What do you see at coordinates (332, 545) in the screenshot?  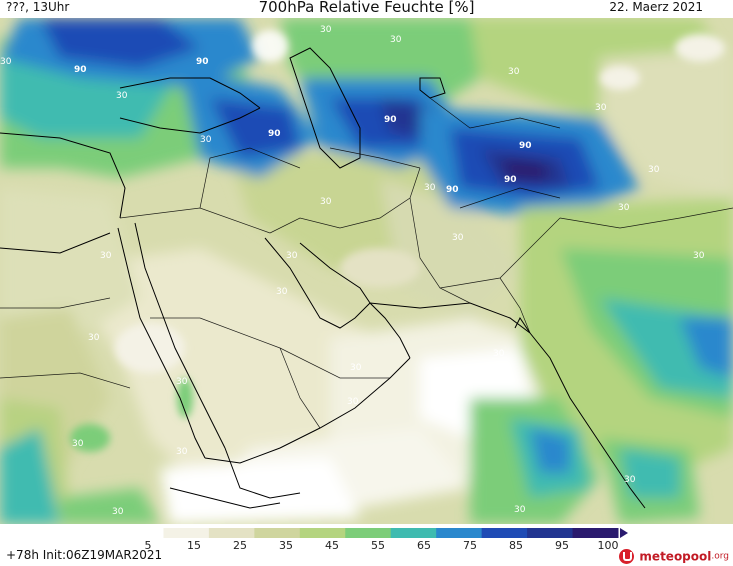 I see `scale-tick-label: 45` at bounding box center [332, 545].